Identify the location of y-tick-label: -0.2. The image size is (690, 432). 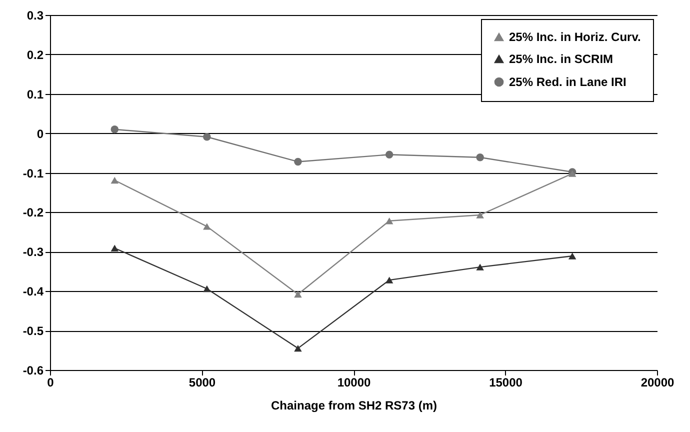
(33, 213).